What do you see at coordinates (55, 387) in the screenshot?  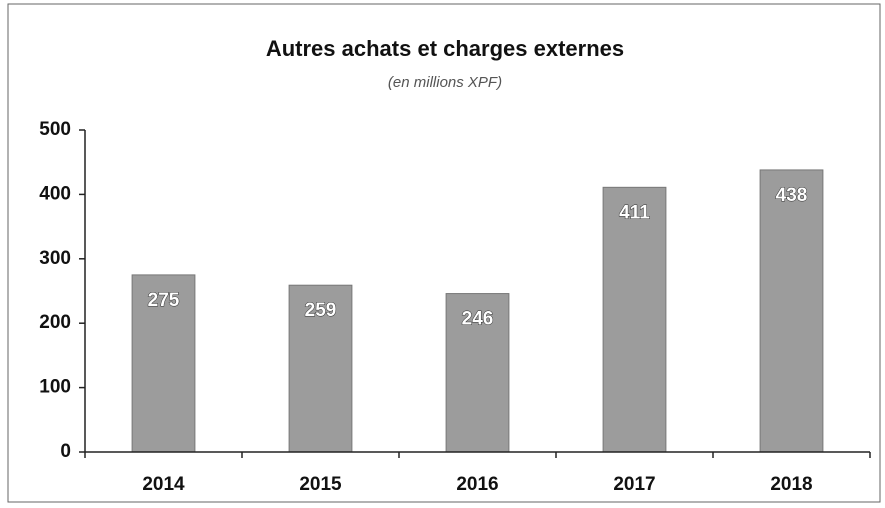 I see `y-tick-label: 100` at bounding box center [55, 387].